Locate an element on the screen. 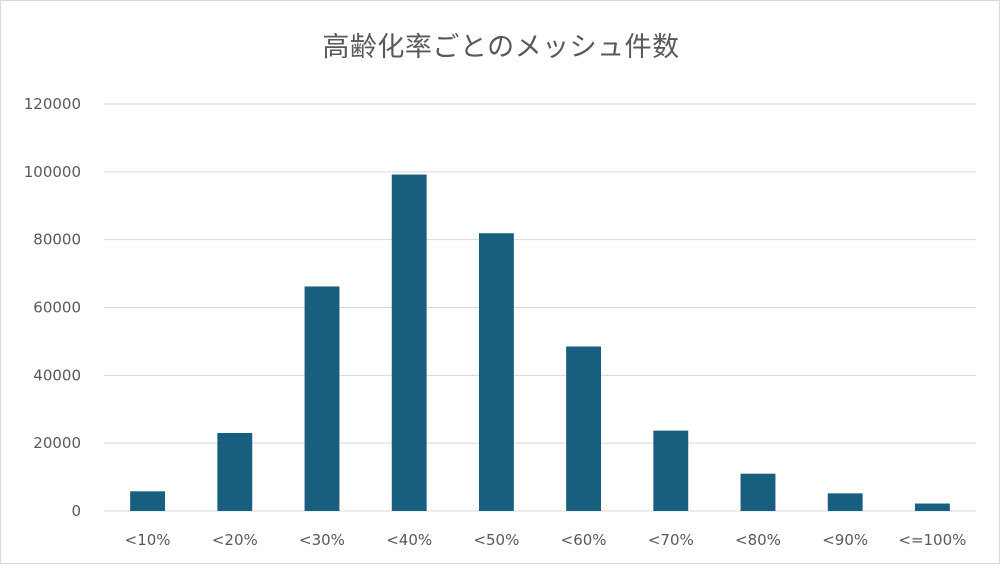 This screenshot has height=565, width=1000. x-tick-label: <90% is located at coordinates (845, 540).